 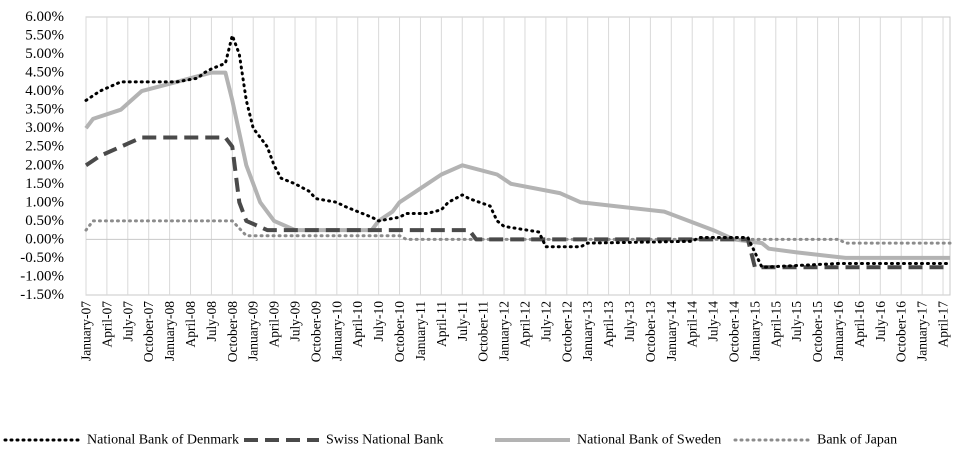 What do you see at coordinates (44, 184) in the screenshot?
I see `y-tick-label: 1.50%` at bounding box center [44, 184].